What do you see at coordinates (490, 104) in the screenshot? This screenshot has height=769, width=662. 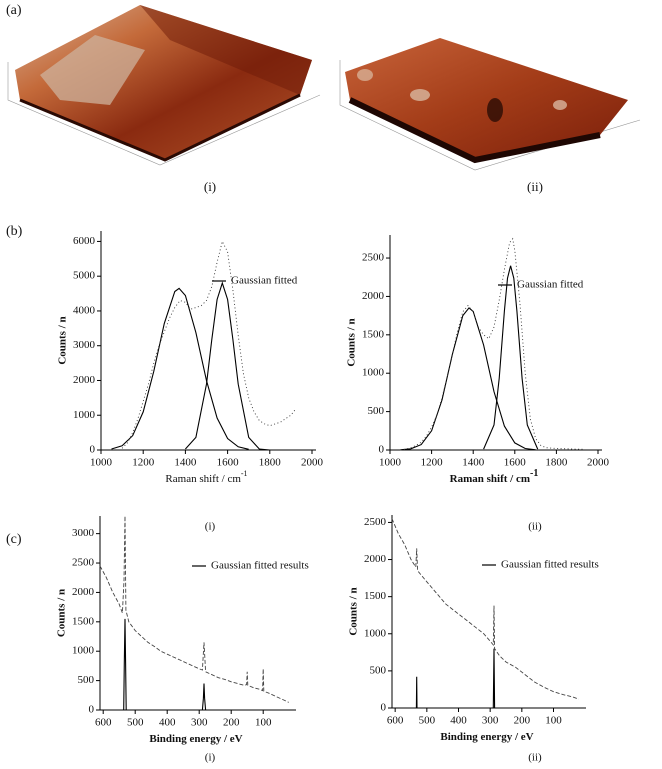 I see `afm-image-right` at bounding box center [490, 104].